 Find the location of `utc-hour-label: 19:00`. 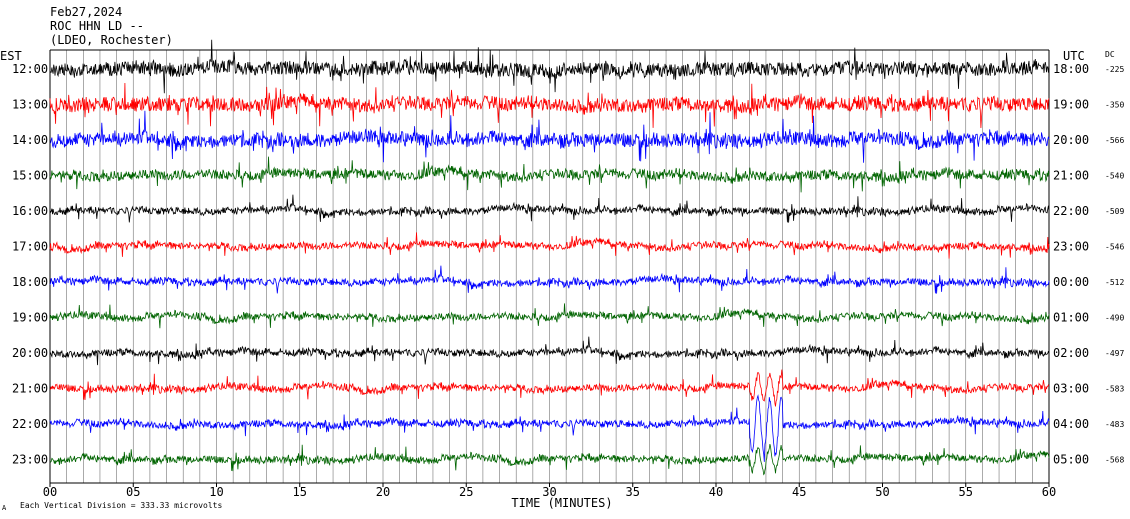

utc-hour-label: 19:00 is located at coordinates (1071, 105).